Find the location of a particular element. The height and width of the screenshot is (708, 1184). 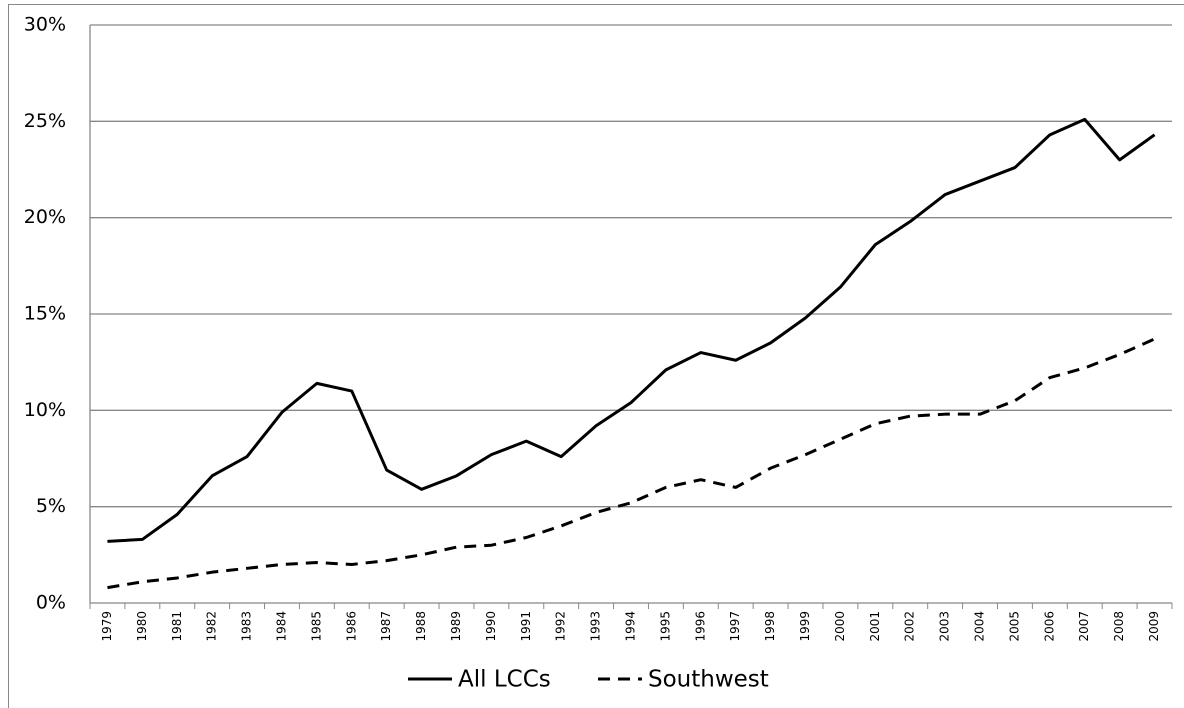

x-tick-label: 1988 is located at coordinates (421, 626).